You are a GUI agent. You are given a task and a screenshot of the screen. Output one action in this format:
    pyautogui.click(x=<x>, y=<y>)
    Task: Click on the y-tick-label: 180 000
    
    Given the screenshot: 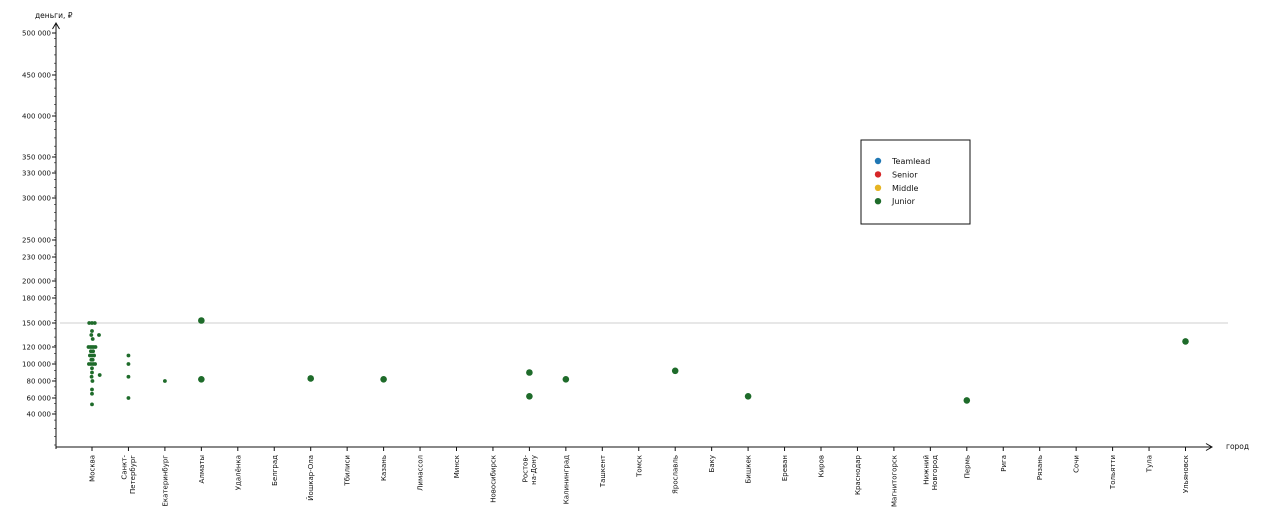 What is the action you would take?
    pyautogui.click(x=36, y=299)
    